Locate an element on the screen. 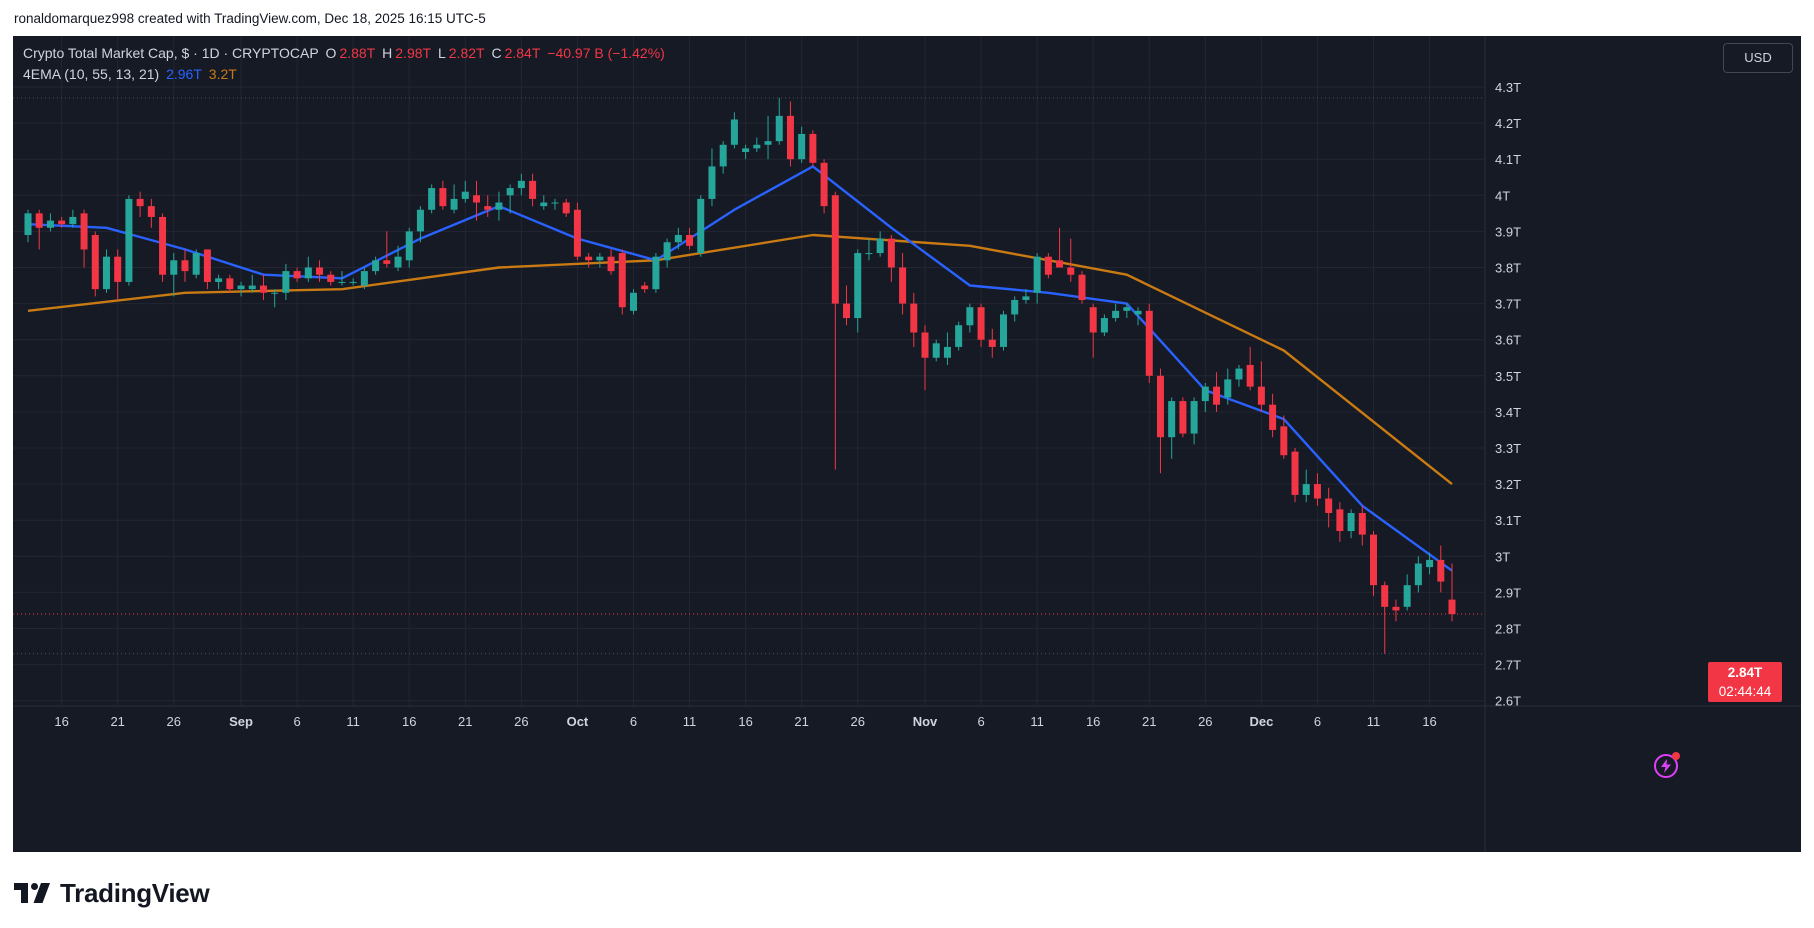 Image resolution: width=1814 pixels, height=928 pixels. last-price: 2.84T is located at coordinates (1745, 672).